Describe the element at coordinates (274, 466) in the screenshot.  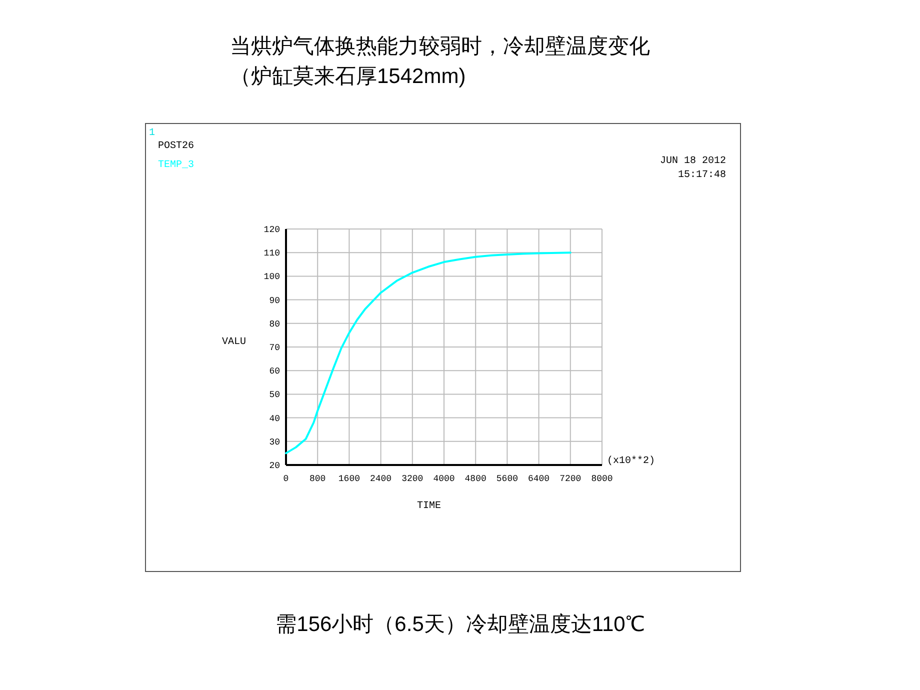
I see `y-tick-label: 20` at that location.